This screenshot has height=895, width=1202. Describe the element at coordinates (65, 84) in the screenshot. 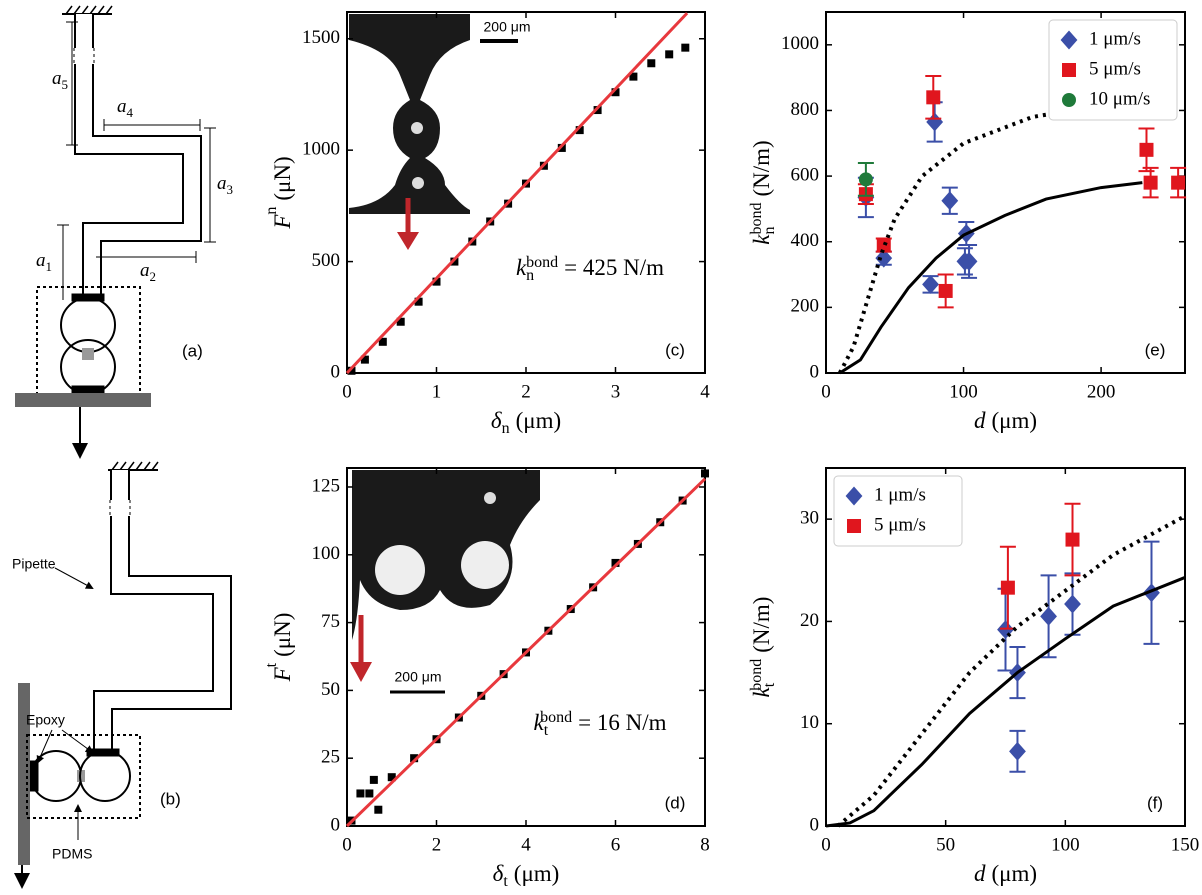

I see `dimension-label-sub: 5` at that location.